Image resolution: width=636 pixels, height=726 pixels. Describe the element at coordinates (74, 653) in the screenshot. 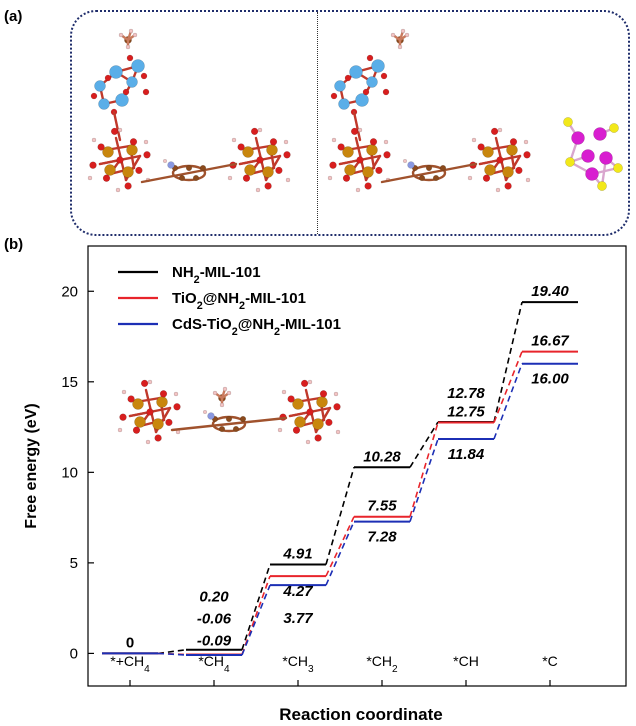

I see `y-tick-label: 0` at that location.